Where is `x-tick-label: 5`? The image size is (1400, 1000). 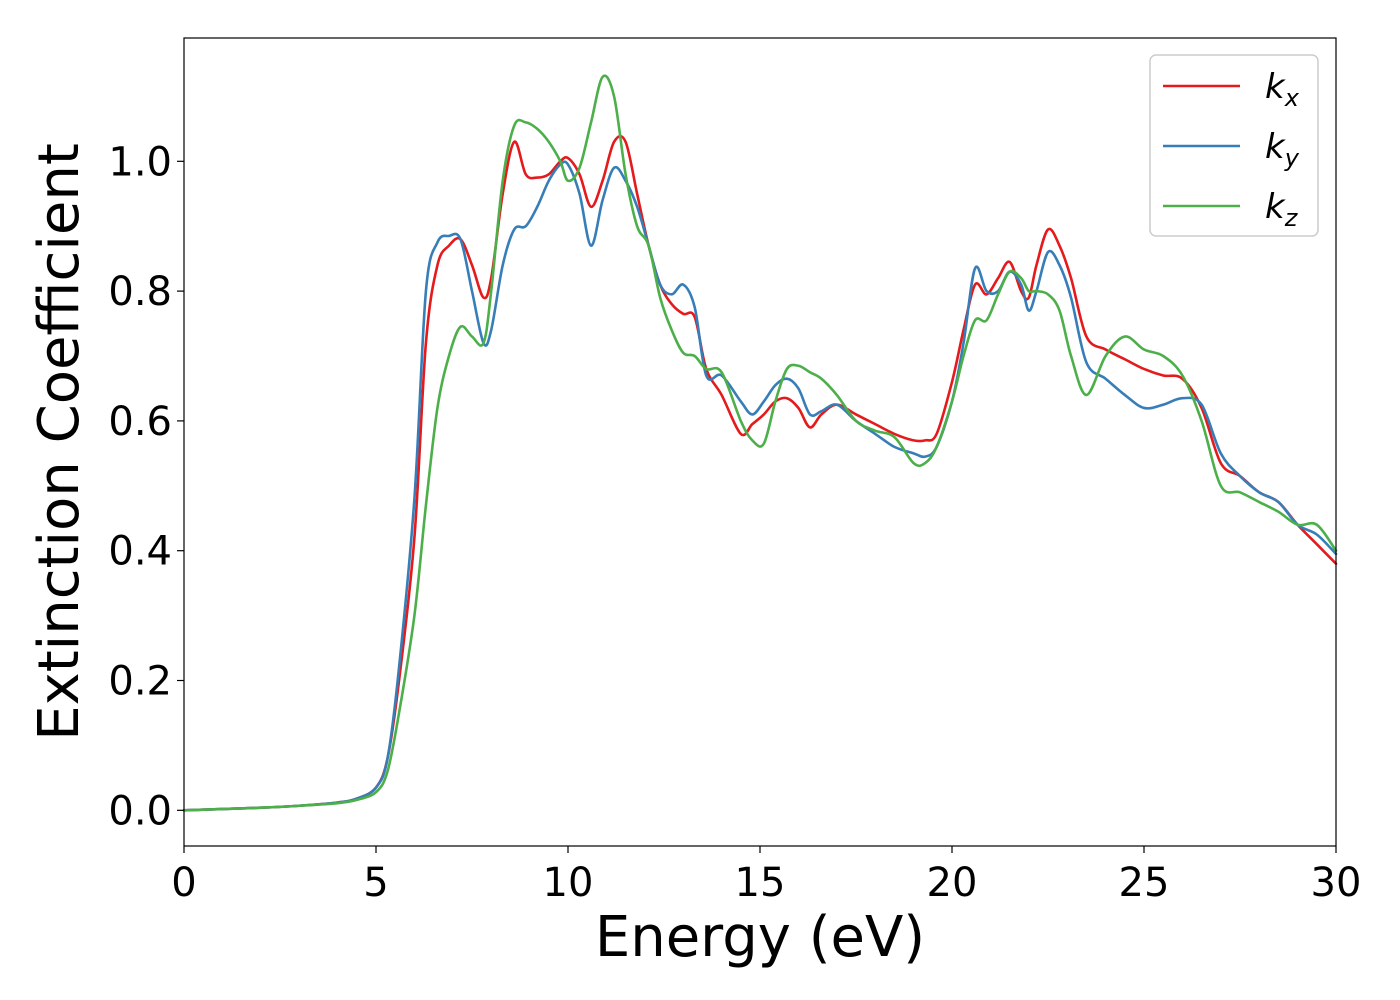 x-tick-label: 5 is located at coordinates (375, 883).